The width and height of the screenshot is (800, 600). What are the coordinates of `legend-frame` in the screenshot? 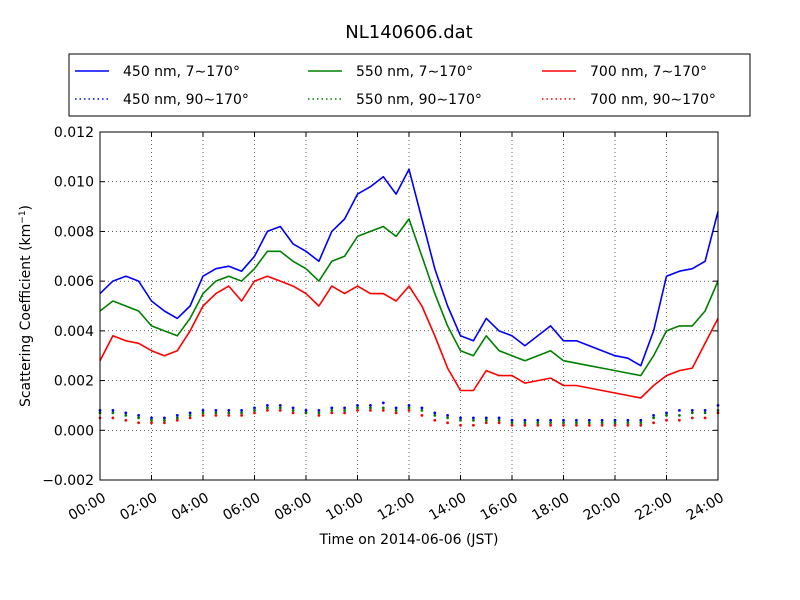 It's located at (409, 85).